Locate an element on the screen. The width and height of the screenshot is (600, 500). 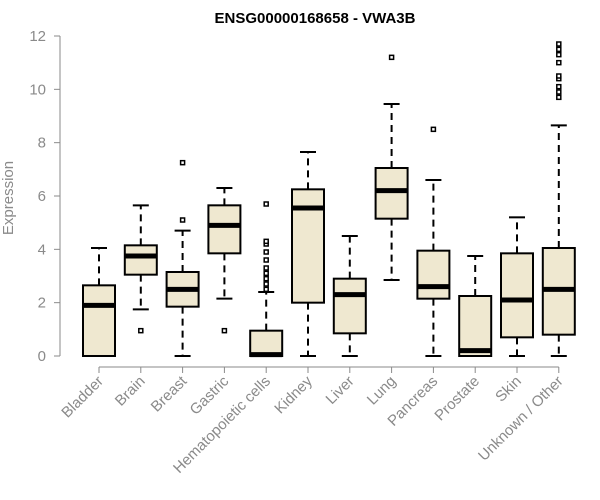
box-gastric is located at coordinates (224, 260).